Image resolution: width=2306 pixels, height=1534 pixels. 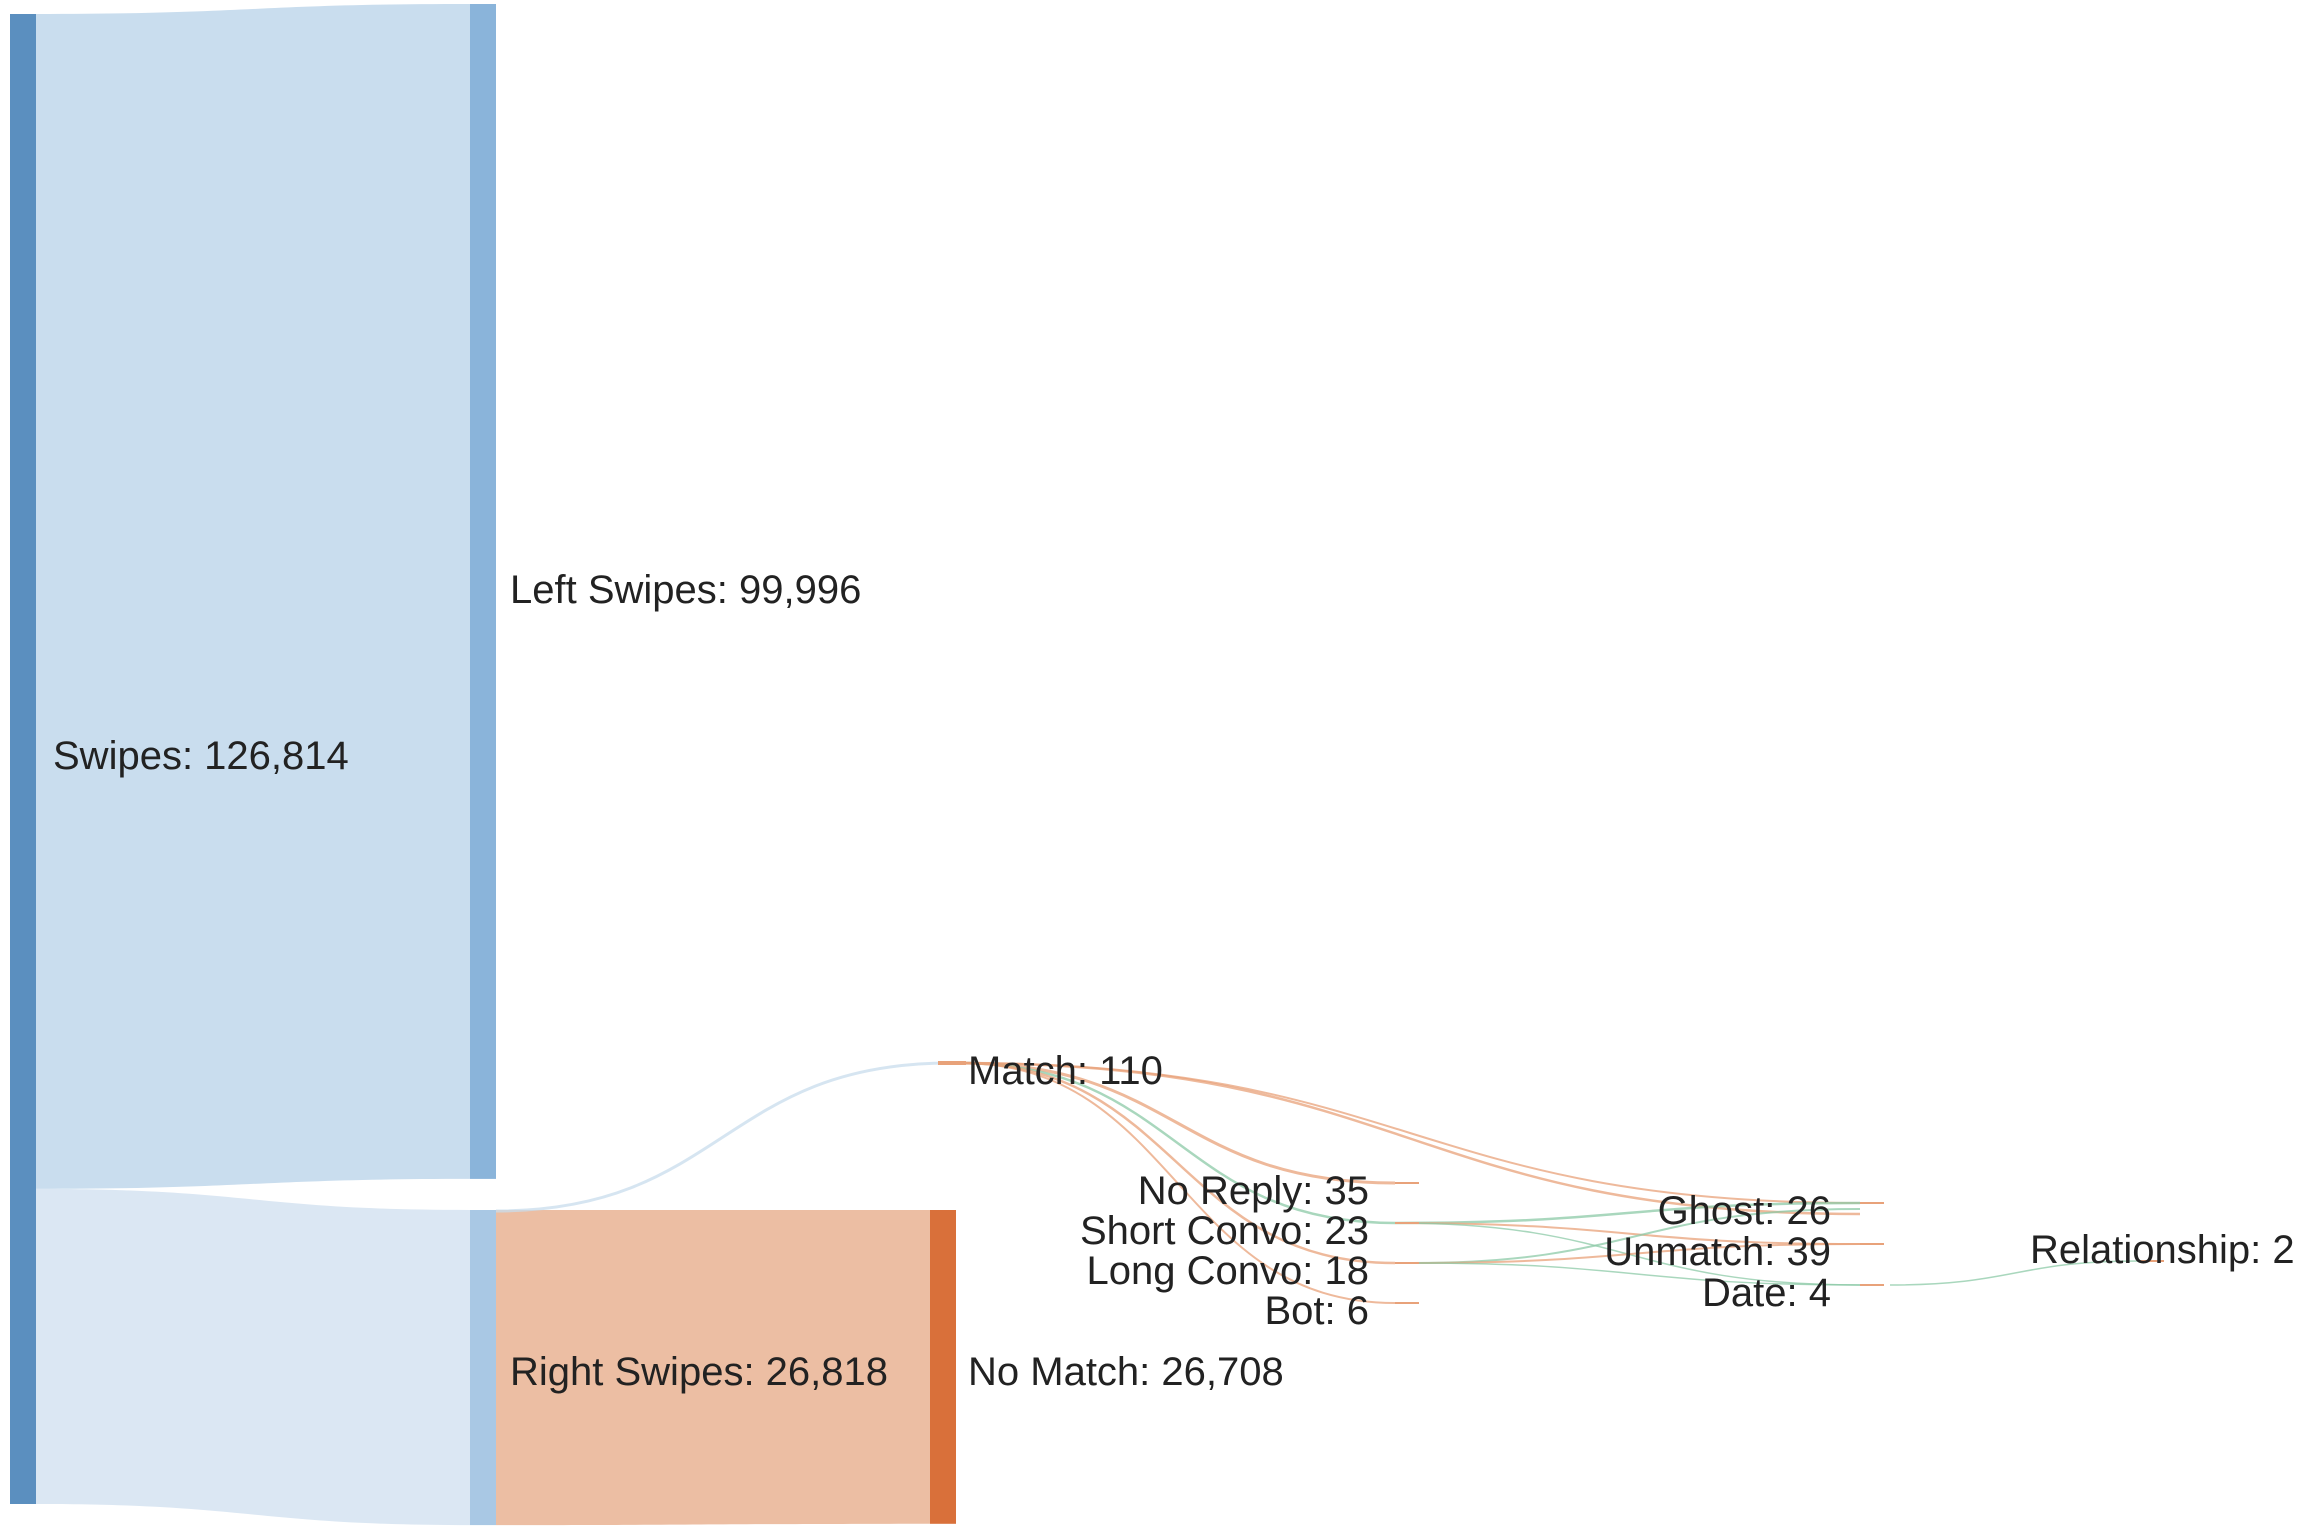 I want to click on link-match-noreply, so click(x=1177, y=1123).